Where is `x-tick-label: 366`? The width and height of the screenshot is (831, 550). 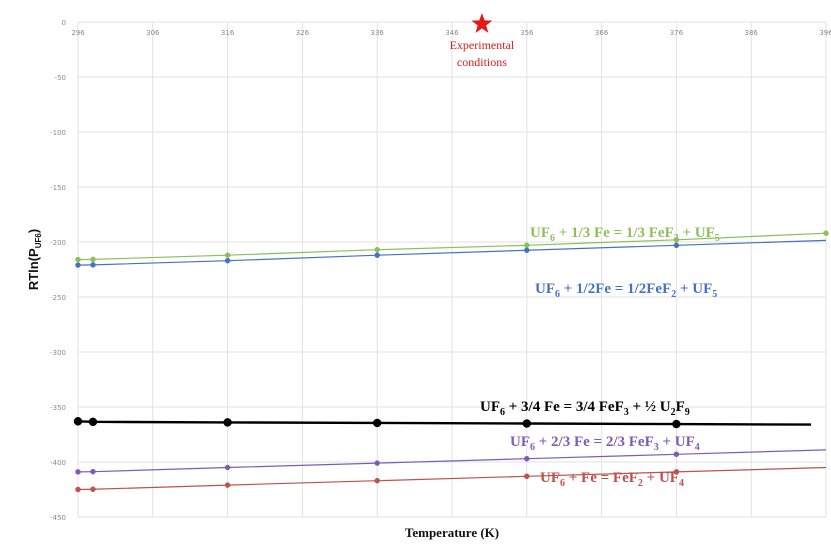 x-tick-label: 366 is located at coordinates (602, 33).